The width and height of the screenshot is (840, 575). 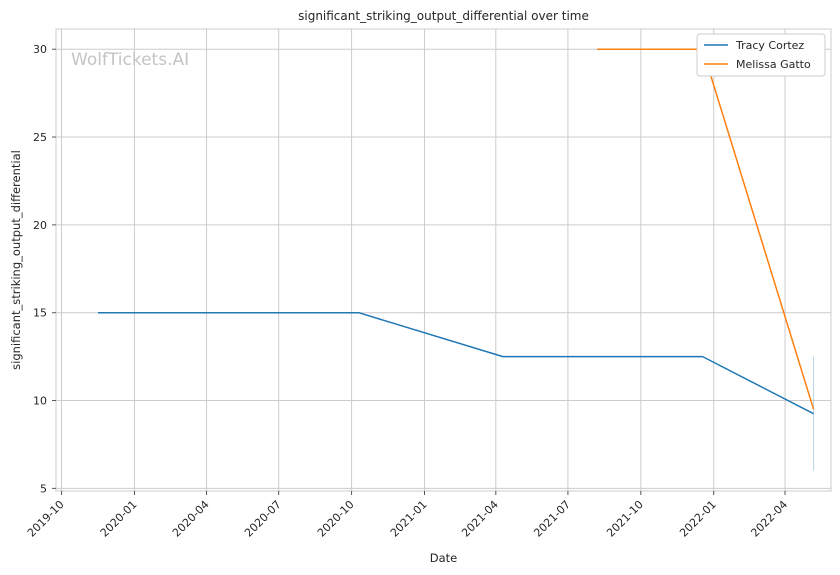 I want to click on legend: Tracy Cortez Melissa Gatto, so click(x=761, y=55).